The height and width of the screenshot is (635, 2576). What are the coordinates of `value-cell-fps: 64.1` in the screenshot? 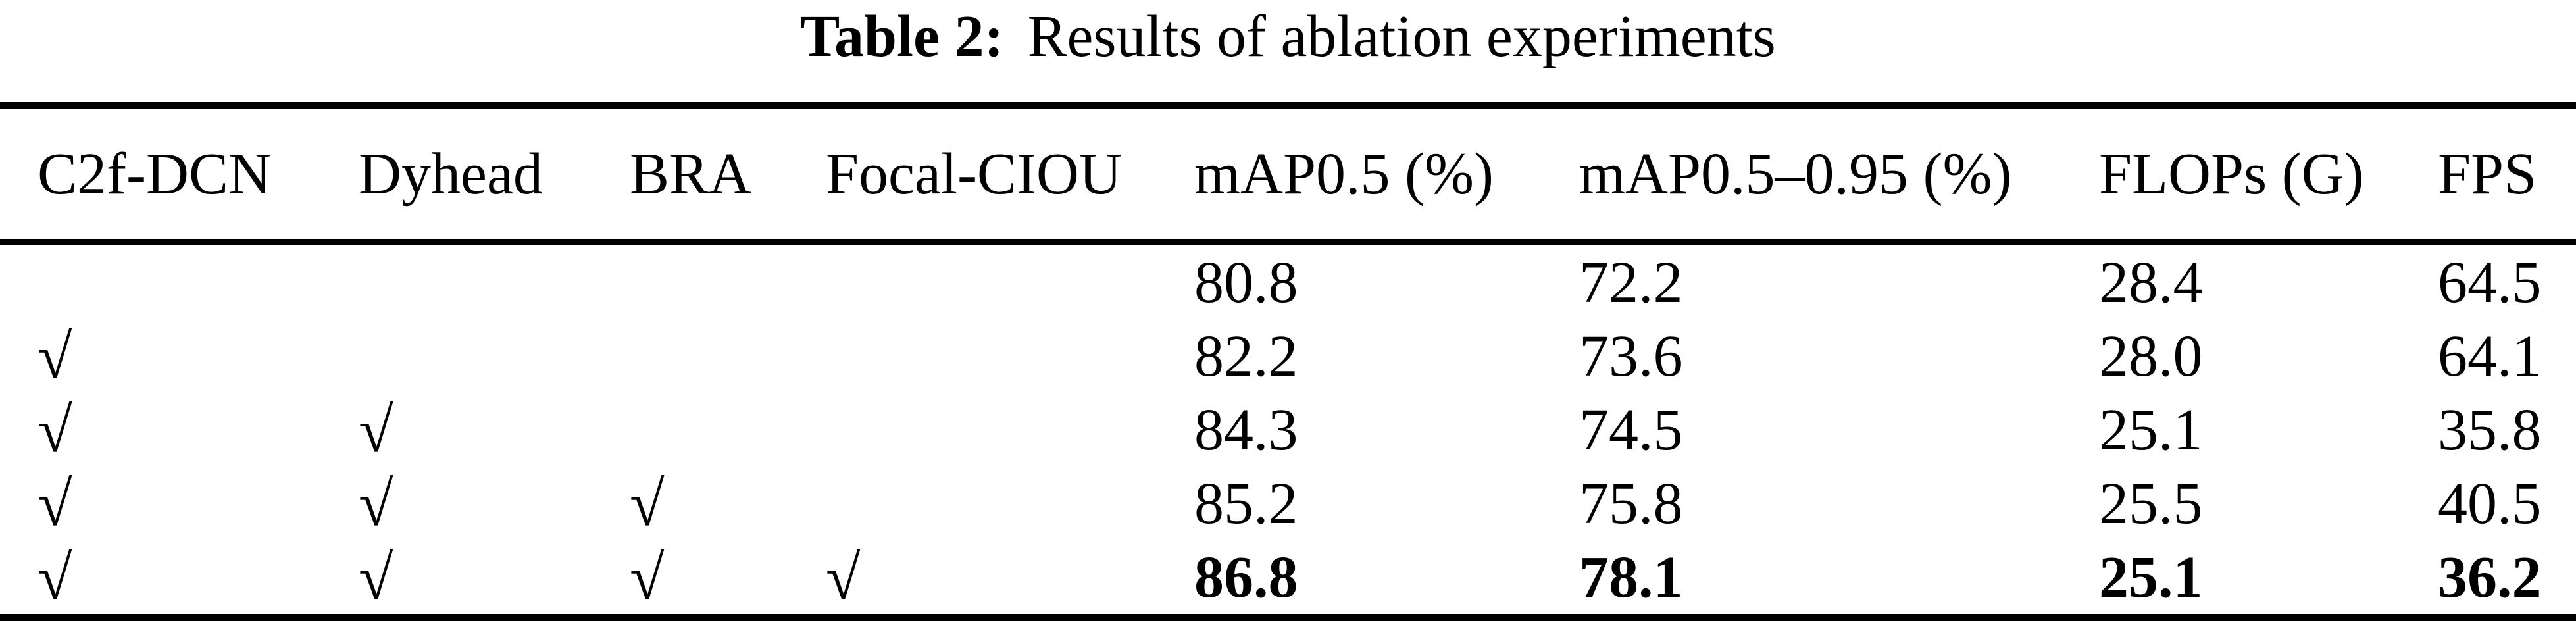 It's located at (2490, 356).